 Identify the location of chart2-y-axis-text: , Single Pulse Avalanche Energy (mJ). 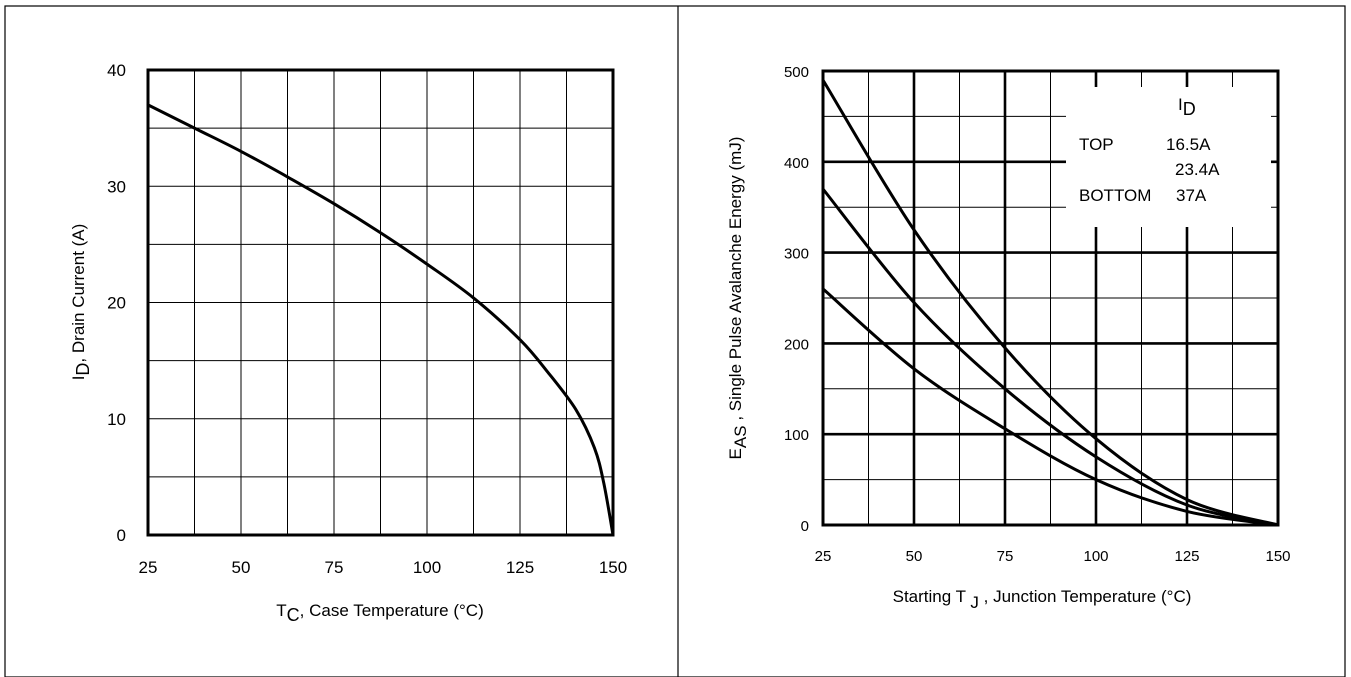
(735, 281).